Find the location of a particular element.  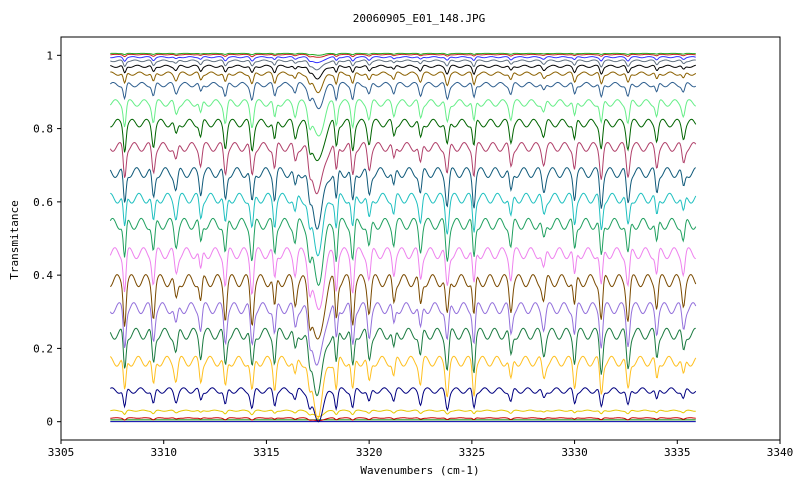

x-tick-label: 3325 is located at coordinates (472, 452).